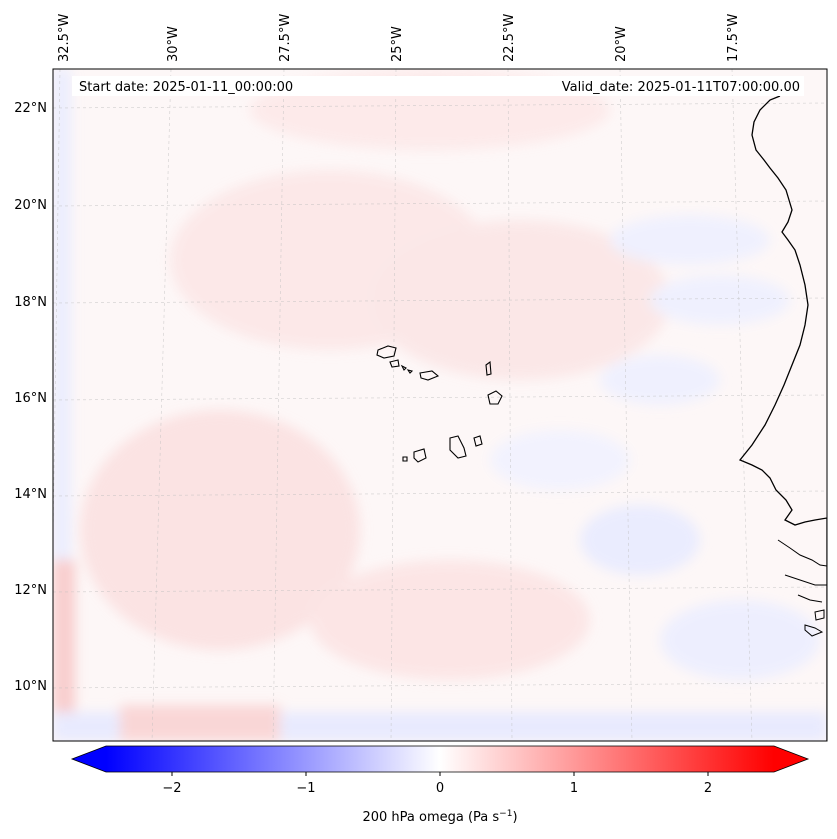 The height and width of the screenshot is (839, 837). Describe the element at coordinates (397, 44) in the screenshot. I see `lon-label: 25°W` at that location.